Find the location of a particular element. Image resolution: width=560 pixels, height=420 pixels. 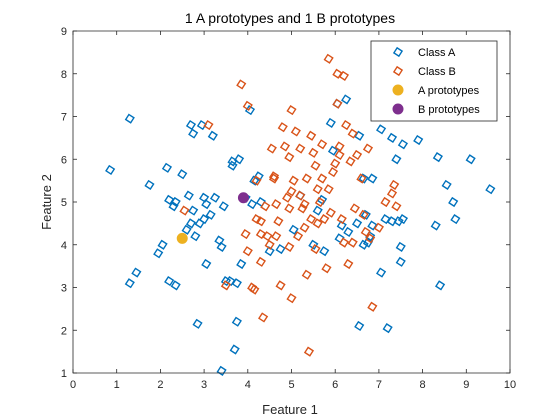

legend-marker is located at coordinates (398, 109).